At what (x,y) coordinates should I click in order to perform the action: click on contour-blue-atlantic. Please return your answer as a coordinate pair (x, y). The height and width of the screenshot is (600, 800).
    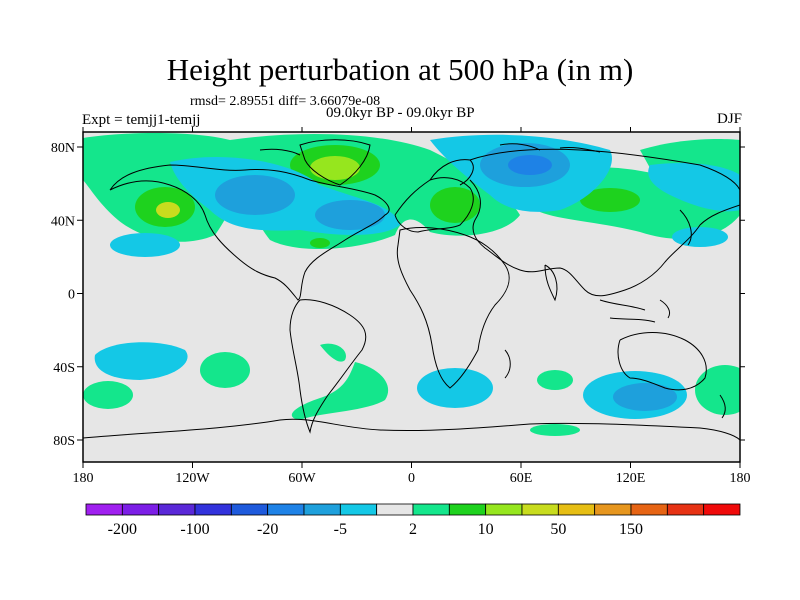
    Looking at the image, I should click on (350, 215).